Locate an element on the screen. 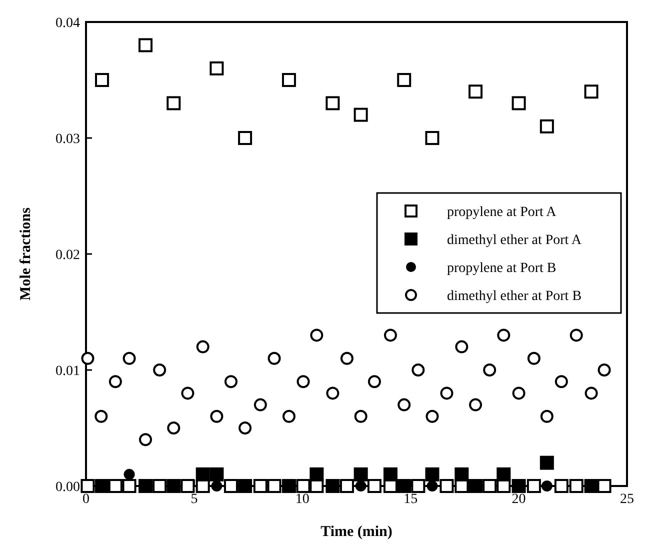  legend-label: dimethyl ether at Port A is located at coordinates (514, 240).